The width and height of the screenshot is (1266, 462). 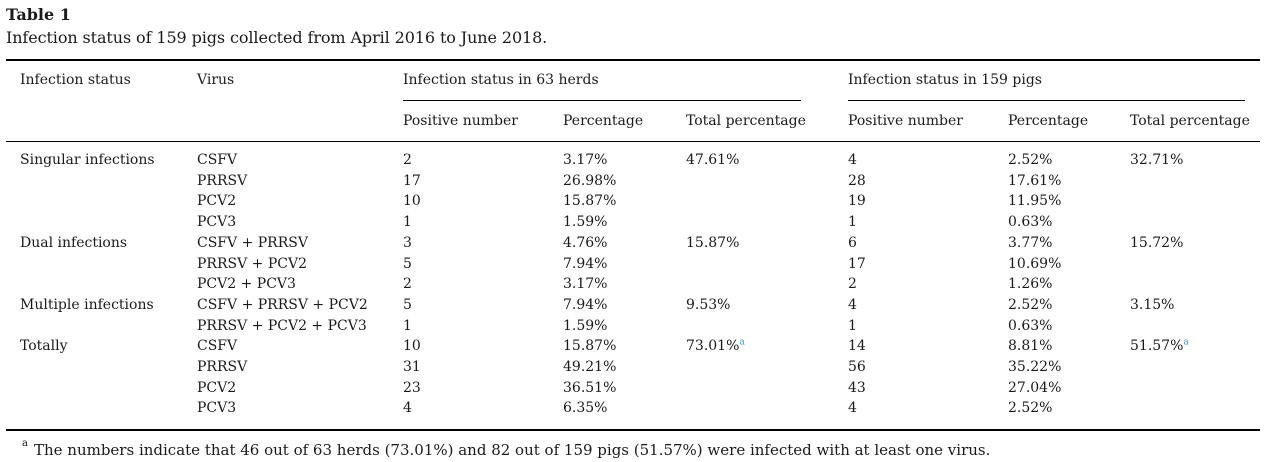 What do you see at coordinates (74, 243) in the screenshot?
I see `cell-text: Dual infections` at bounding box center [74, 243].